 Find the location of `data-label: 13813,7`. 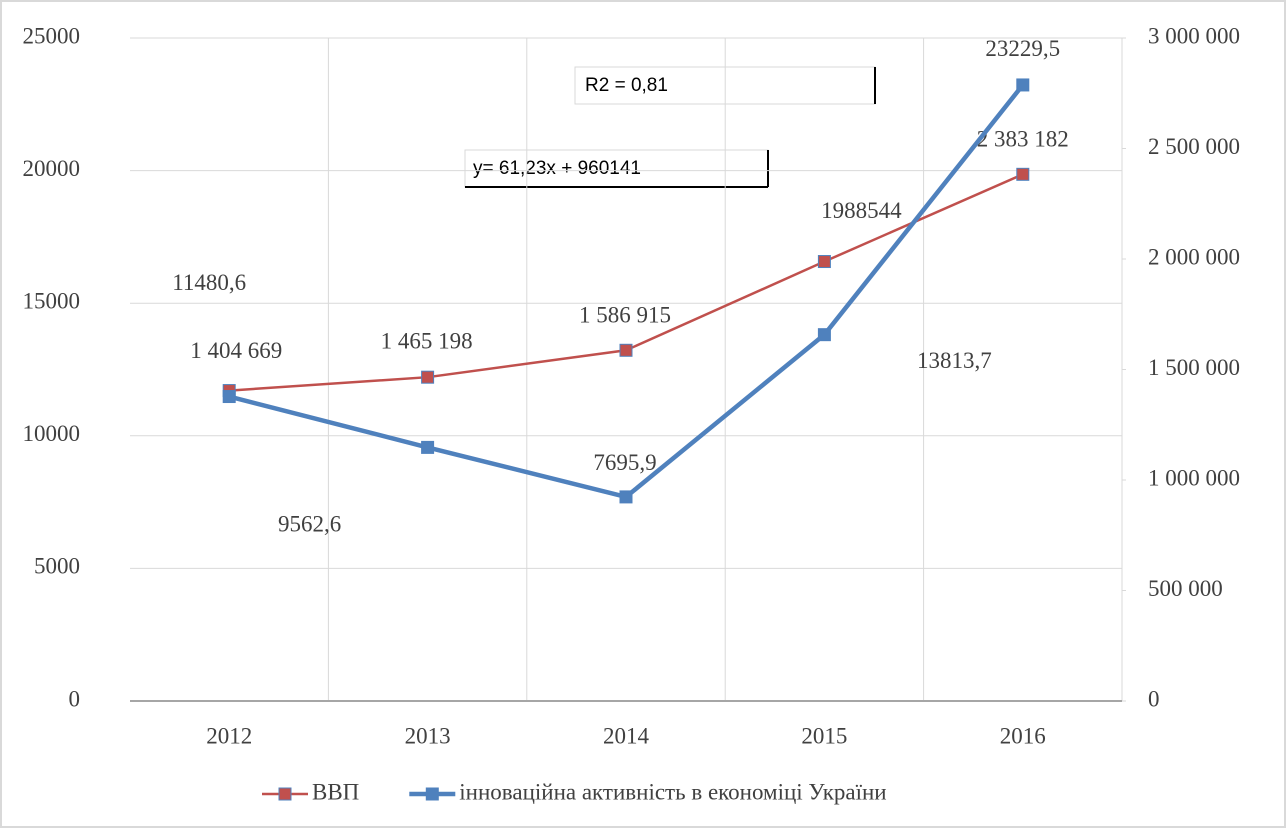

data-label: 13813,7 is located at coordinates (954, 360).